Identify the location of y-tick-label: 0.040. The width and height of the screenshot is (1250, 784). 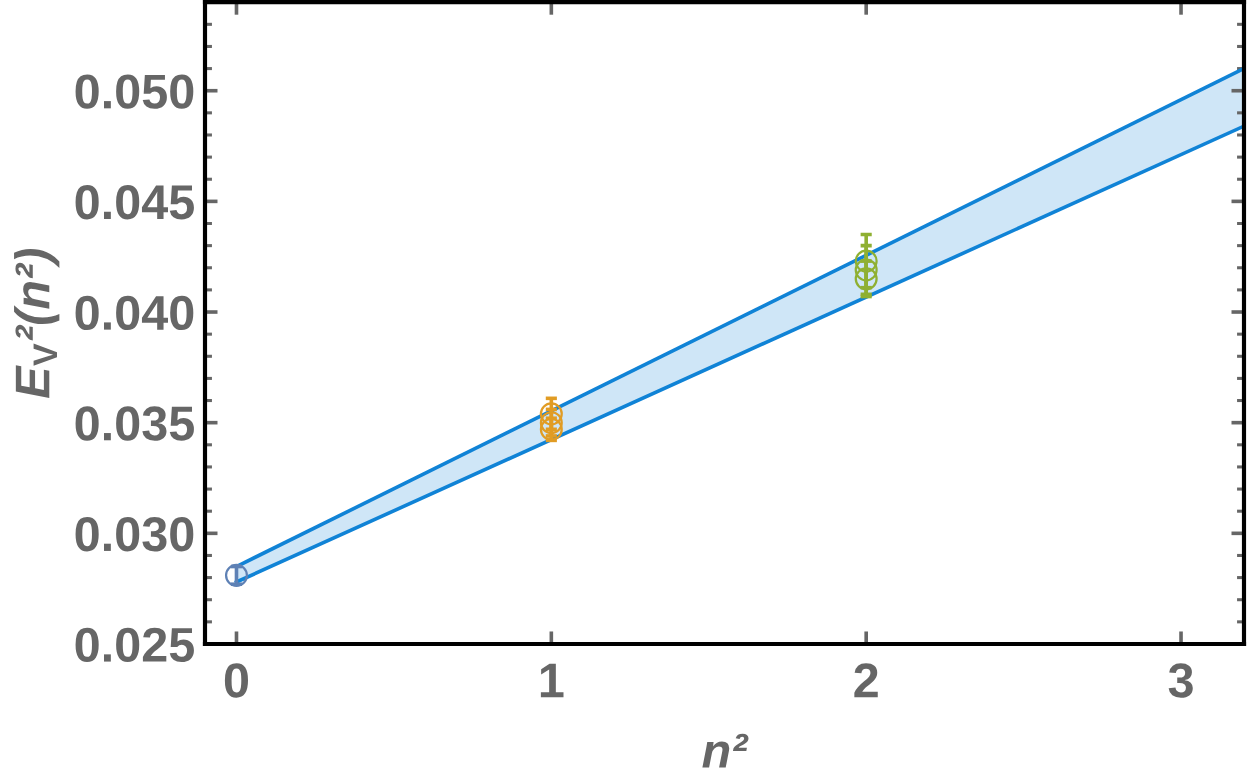
(134, 313).